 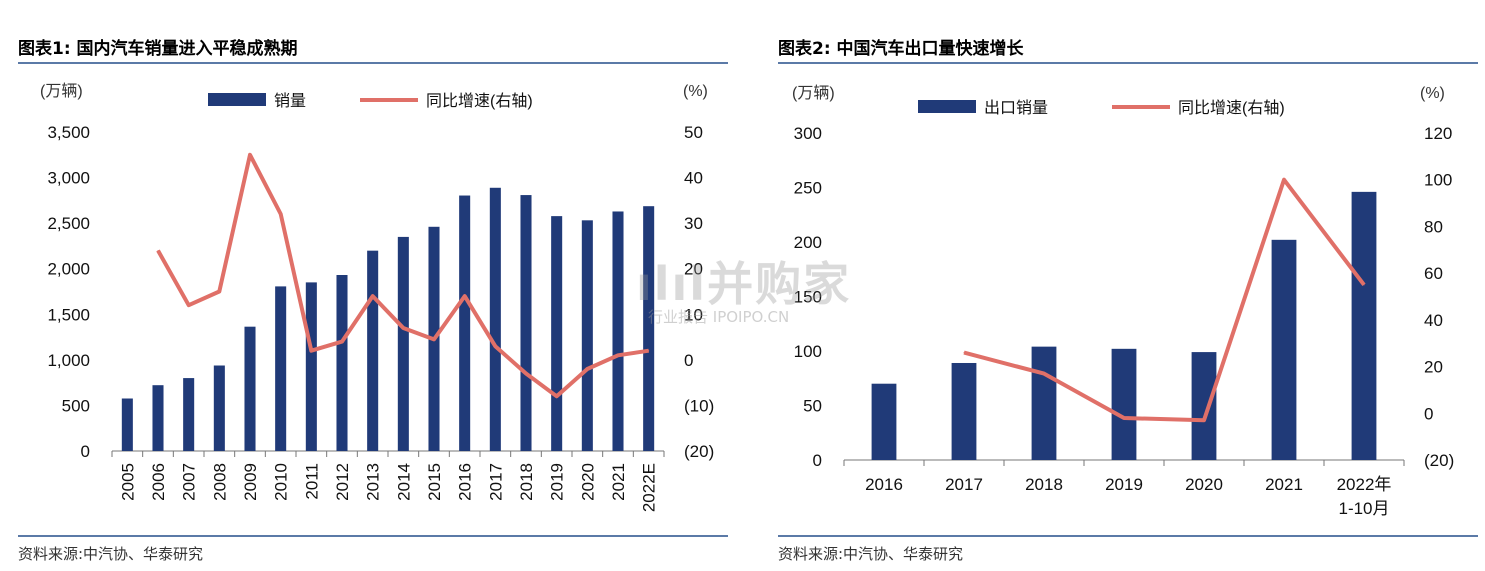 I want to click on bar-2009, so click(x=250, y=388).